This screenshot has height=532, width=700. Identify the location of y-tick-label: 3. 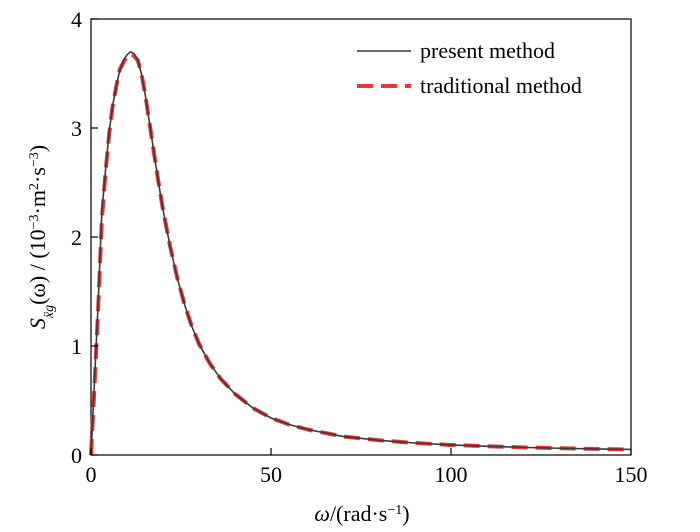
(76, 128).